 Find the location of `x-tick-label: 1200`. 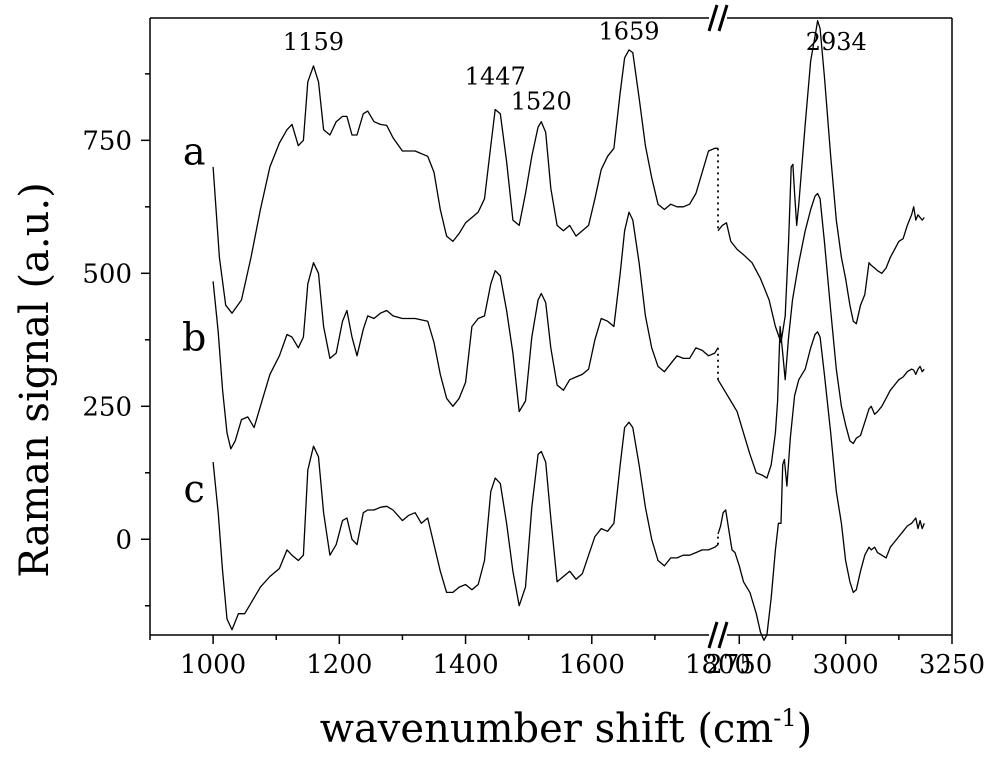

x-tick-label: 1200 is located at coordinates (339, 665).